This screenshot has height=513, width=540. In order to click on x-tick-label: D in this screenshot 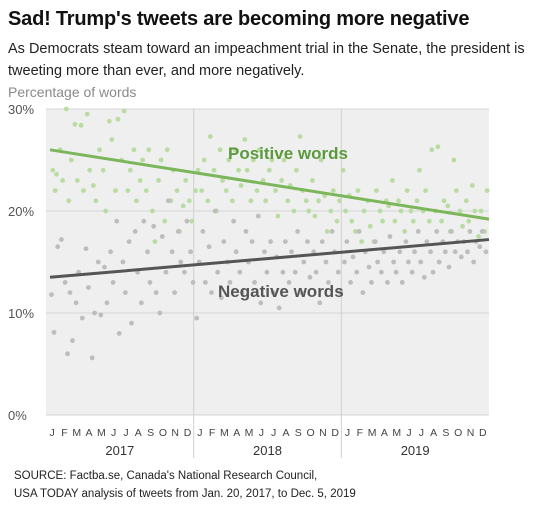, I will do `click(188, 433)`.